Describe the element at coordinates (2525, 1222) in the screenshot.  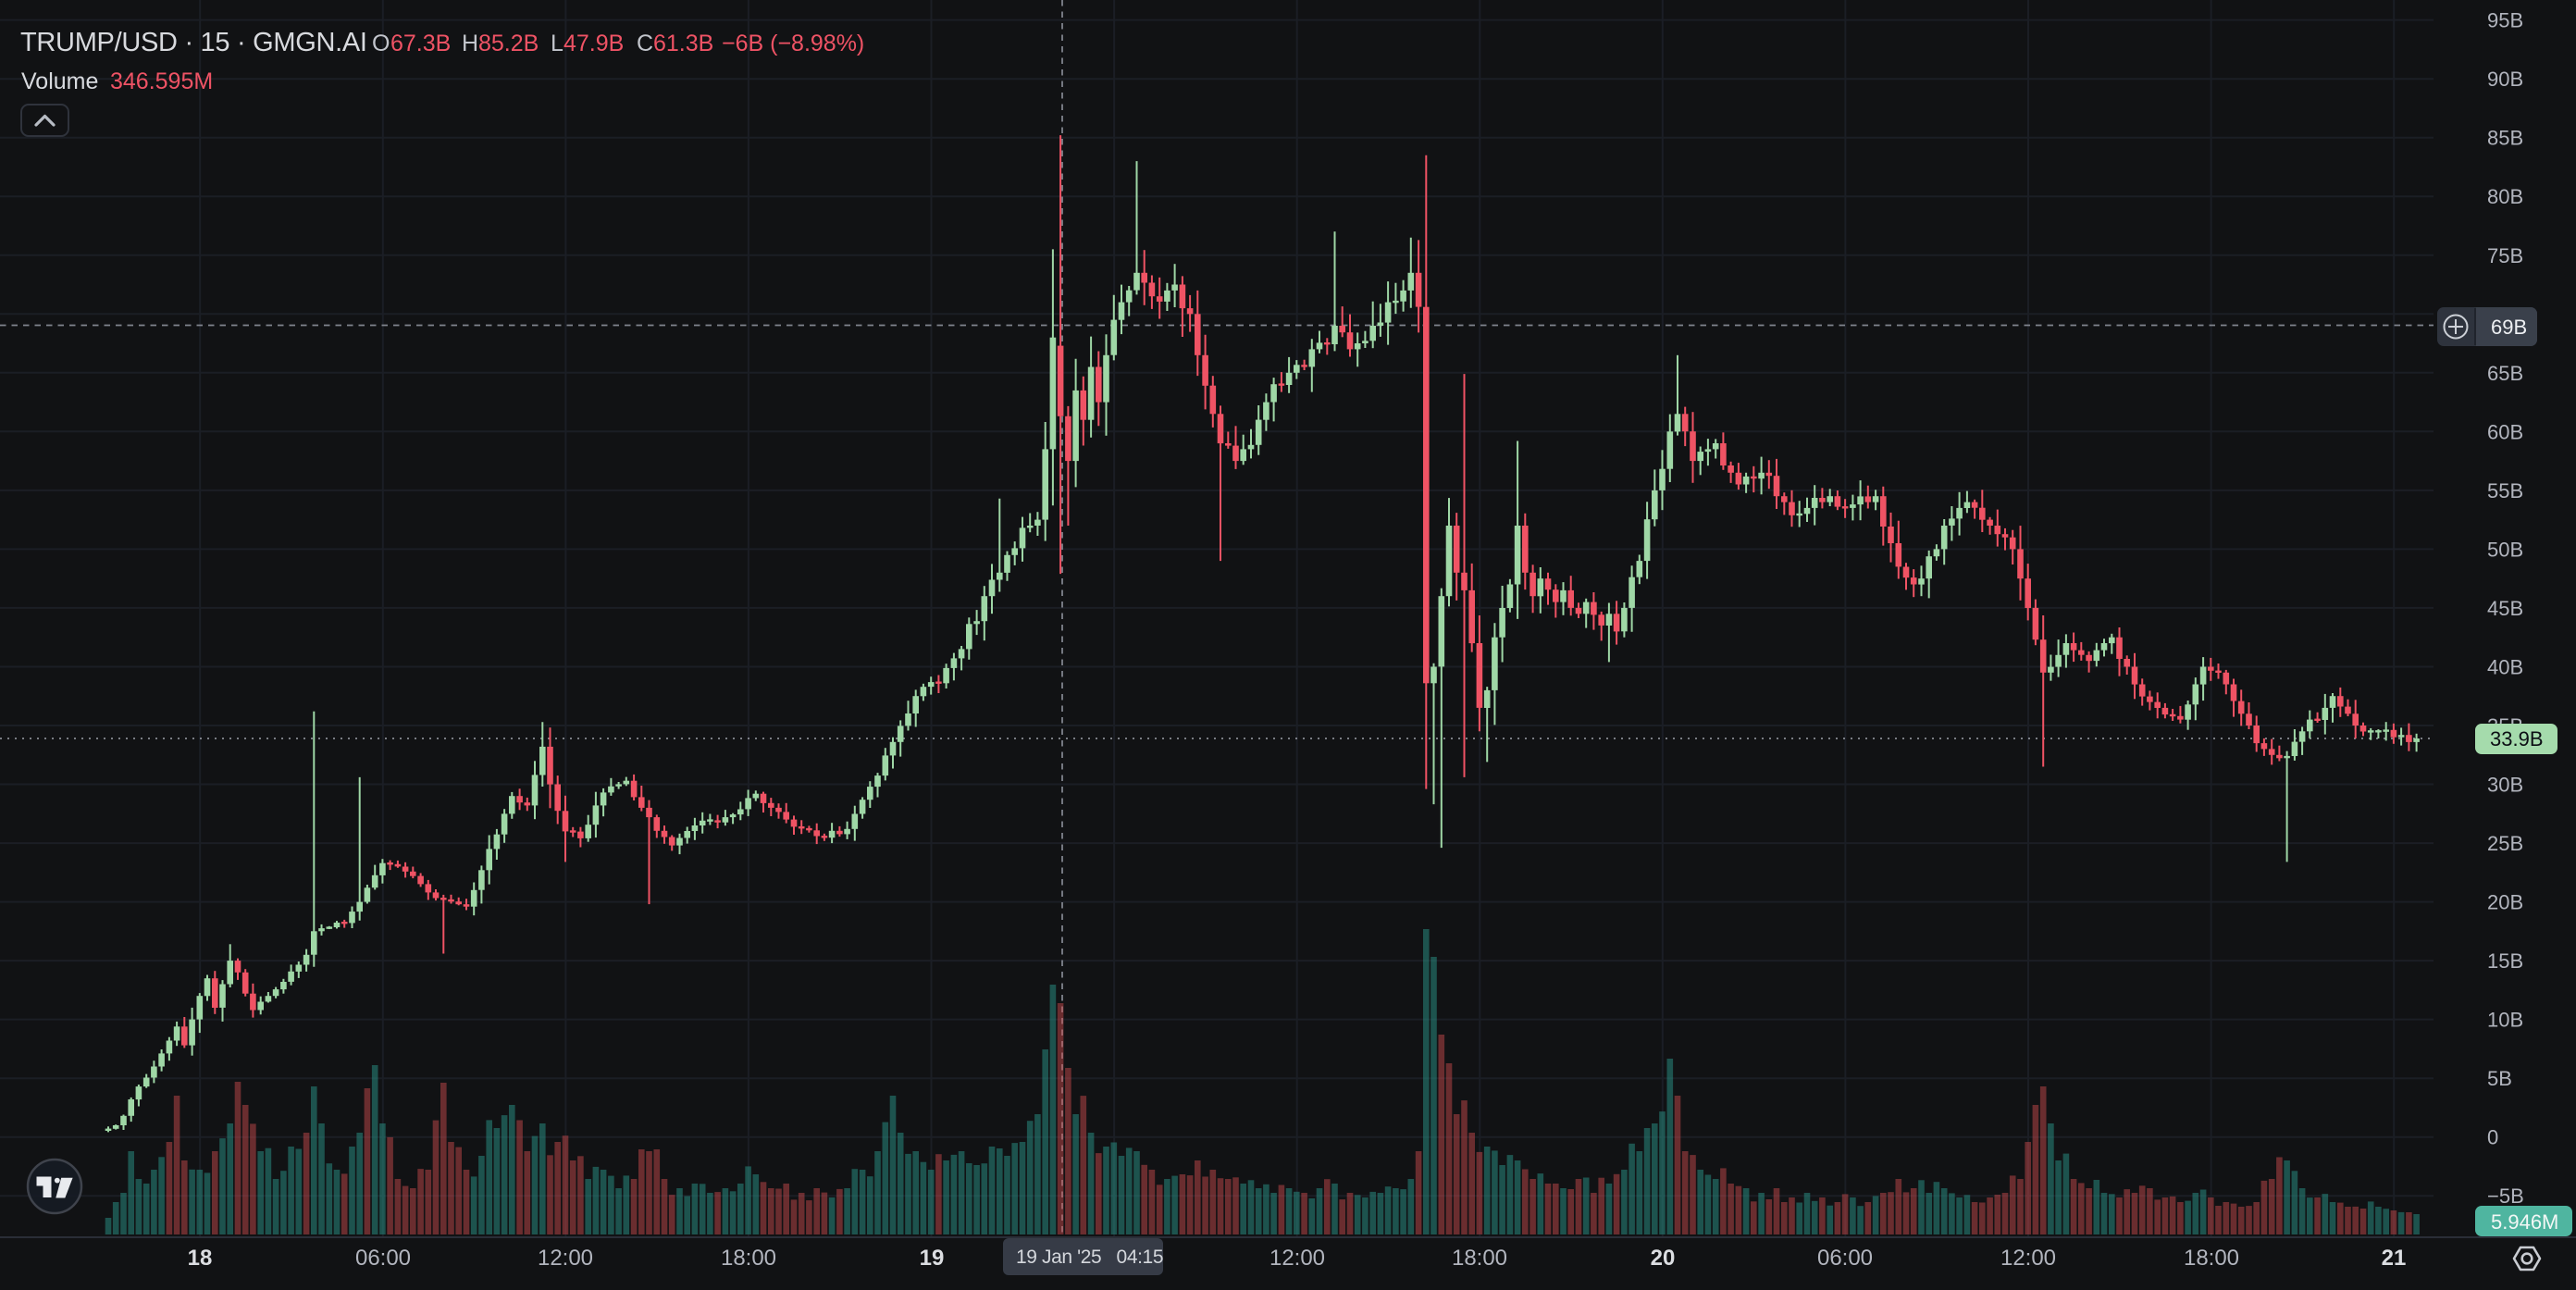
I see `svg-text: 5.946M` at that location.